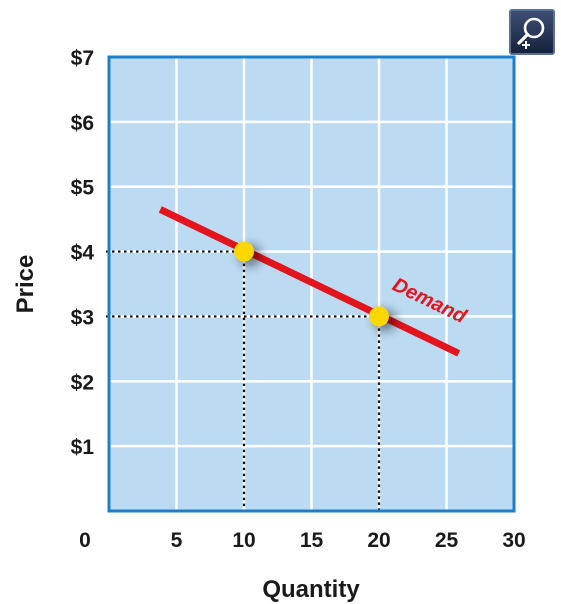  What do you see at coordinates (82, 58) in the screenshot?
I see `y-tick-label: $7` at bounding box center [82, 58].